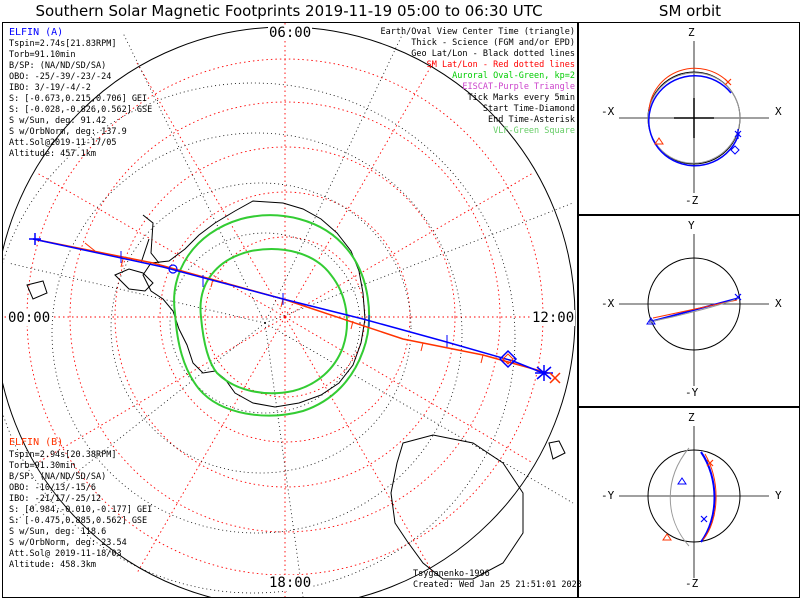 The height and width of the screenshot is (600, 800). I want to click on track-a, so click(288, 306).